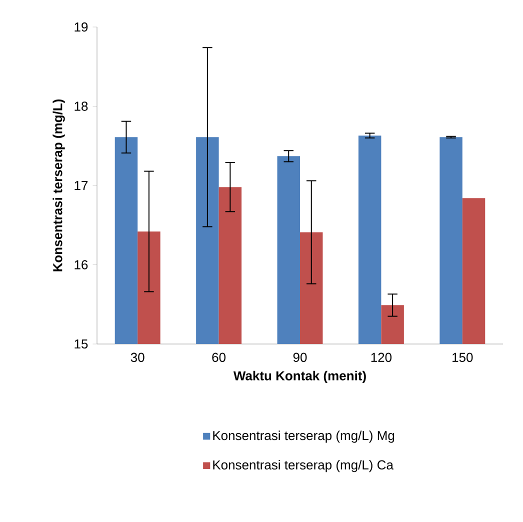 This screenshot has height=522, width=523. What do you see at coordinates (81, 344) in the screenshot?
I see `y-tick-label: 15` at bounding box center [81, 344].